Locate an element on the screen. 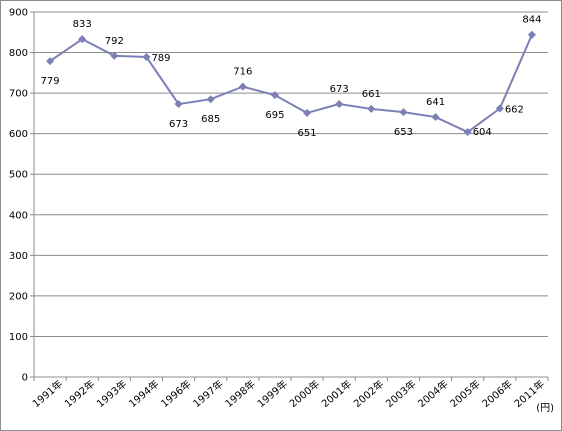 This screenshot has width=562, height=431. x-tick-label: 1991年 is located at coordinates (48, 393).